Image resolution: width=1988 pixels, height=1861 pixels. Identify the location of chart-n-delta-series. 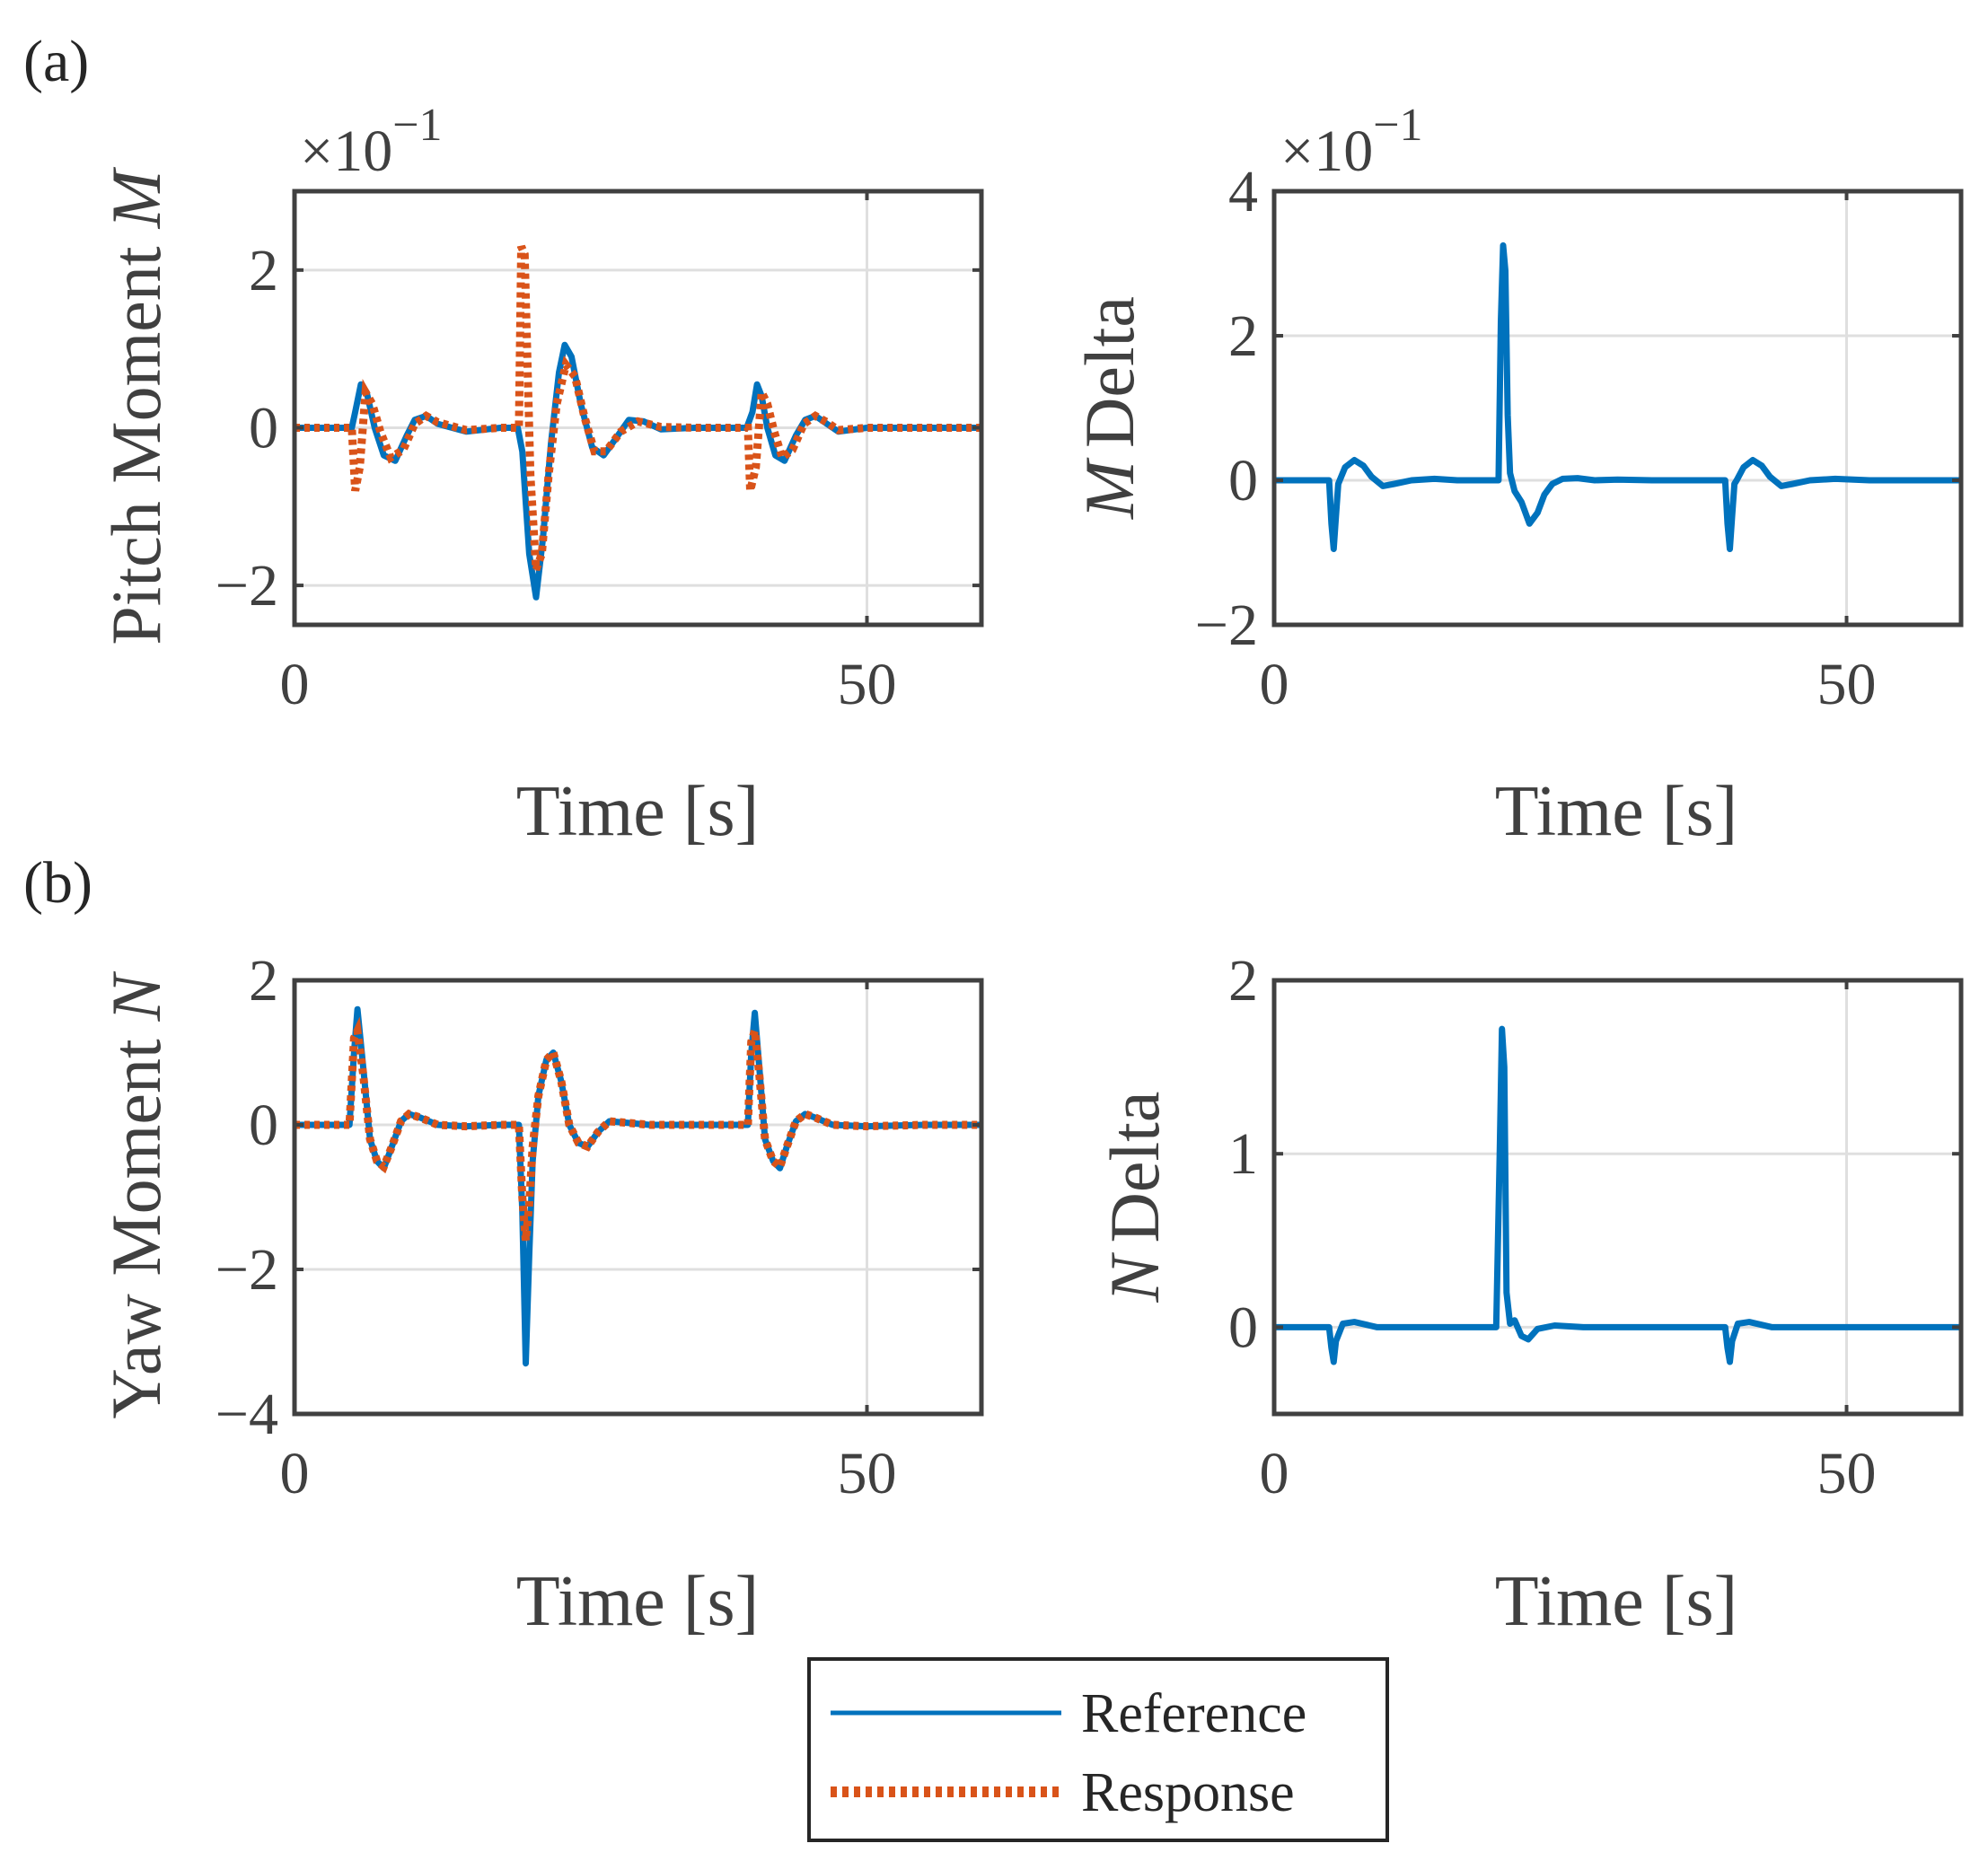
(1617, 1195).